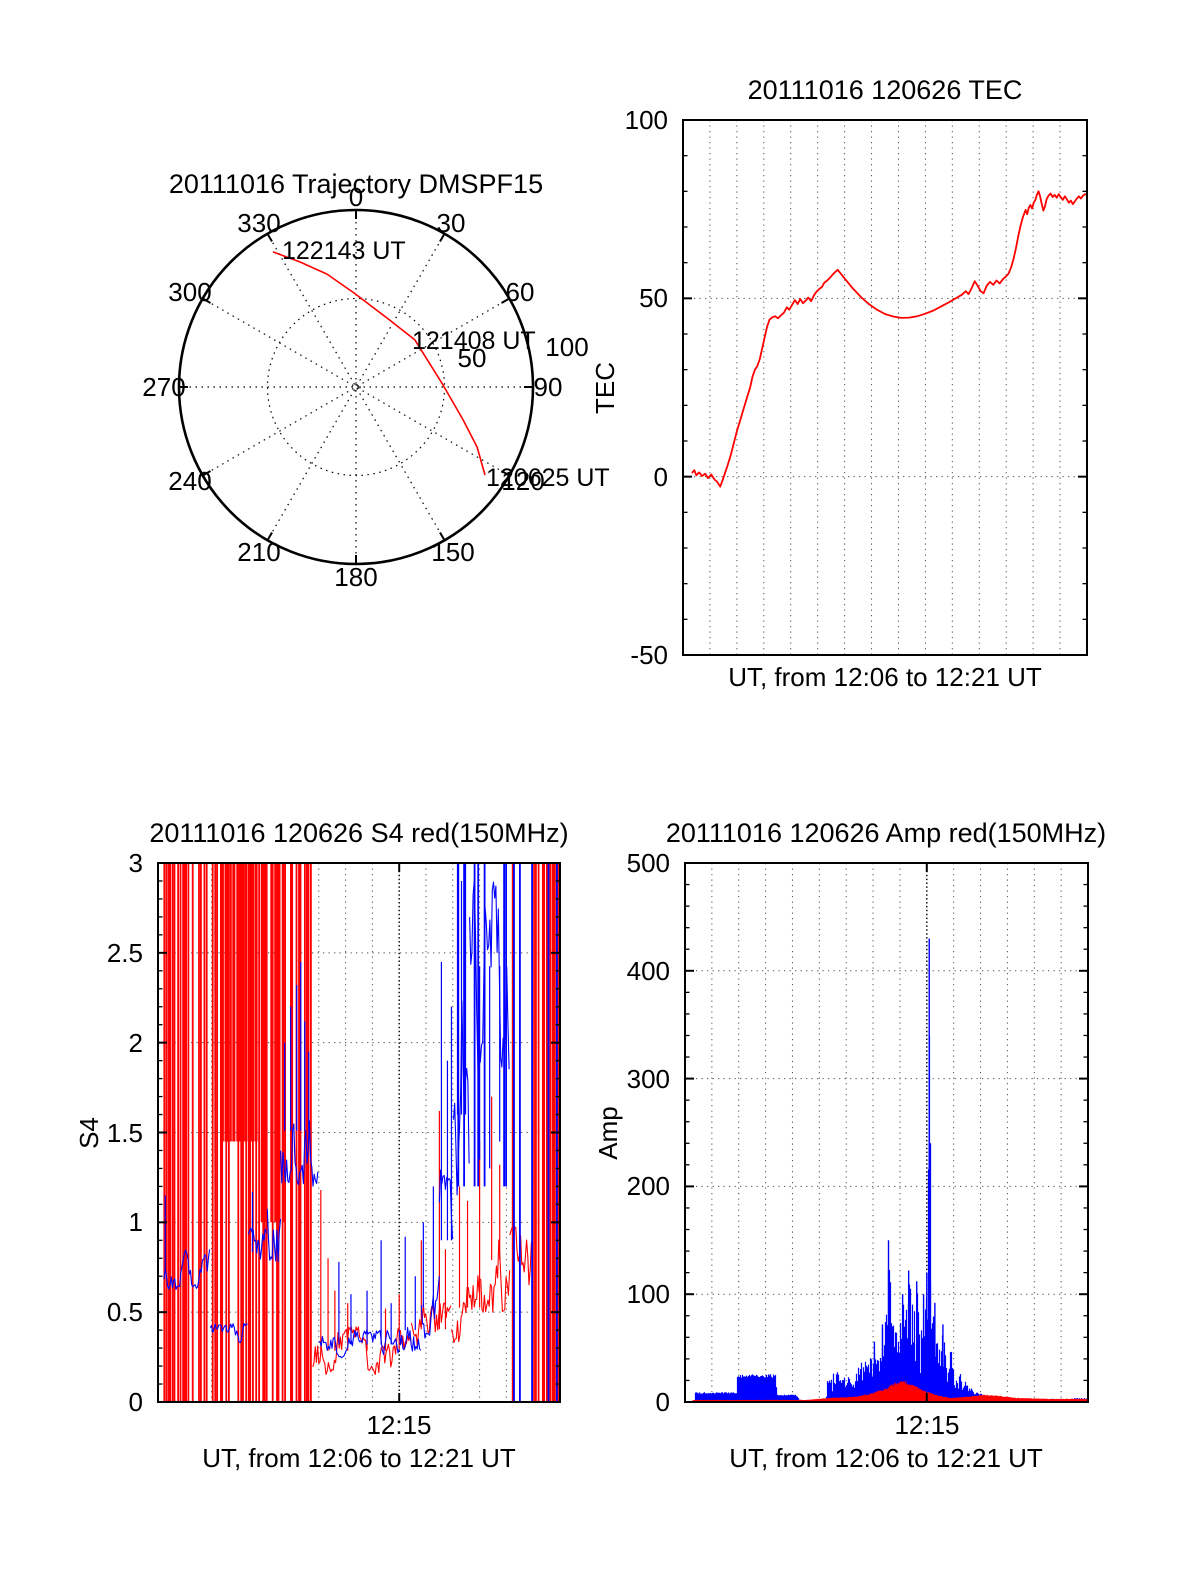 The width and height of the screenshot is (1200, 1575). What do you see at coordinates (163, 387) in the screenshot?
I see `azimuth-label-270: 270` at bounding box center [163, 387].